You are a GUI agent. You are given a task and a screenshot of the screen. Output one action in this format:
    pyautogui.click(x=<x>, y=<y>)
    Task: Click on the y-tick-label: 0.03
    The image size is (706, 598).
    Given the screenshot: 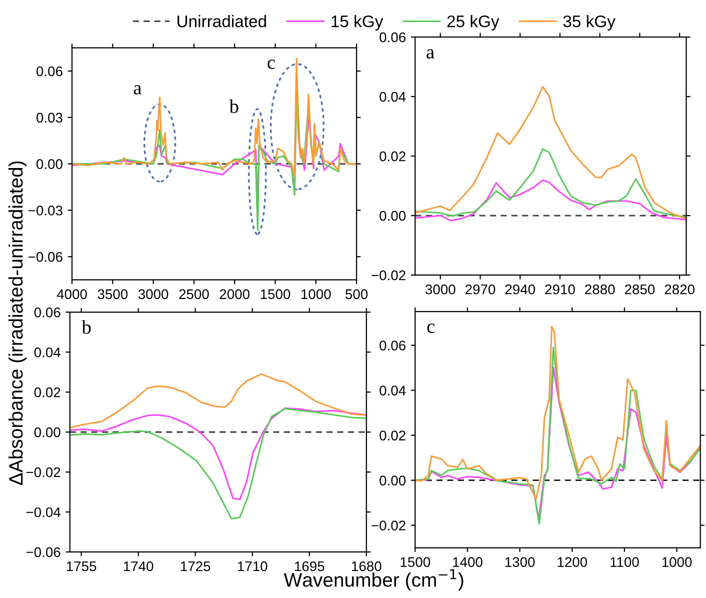 What is the action you would take?
    pyautogui.click(x=49, y=117)
    